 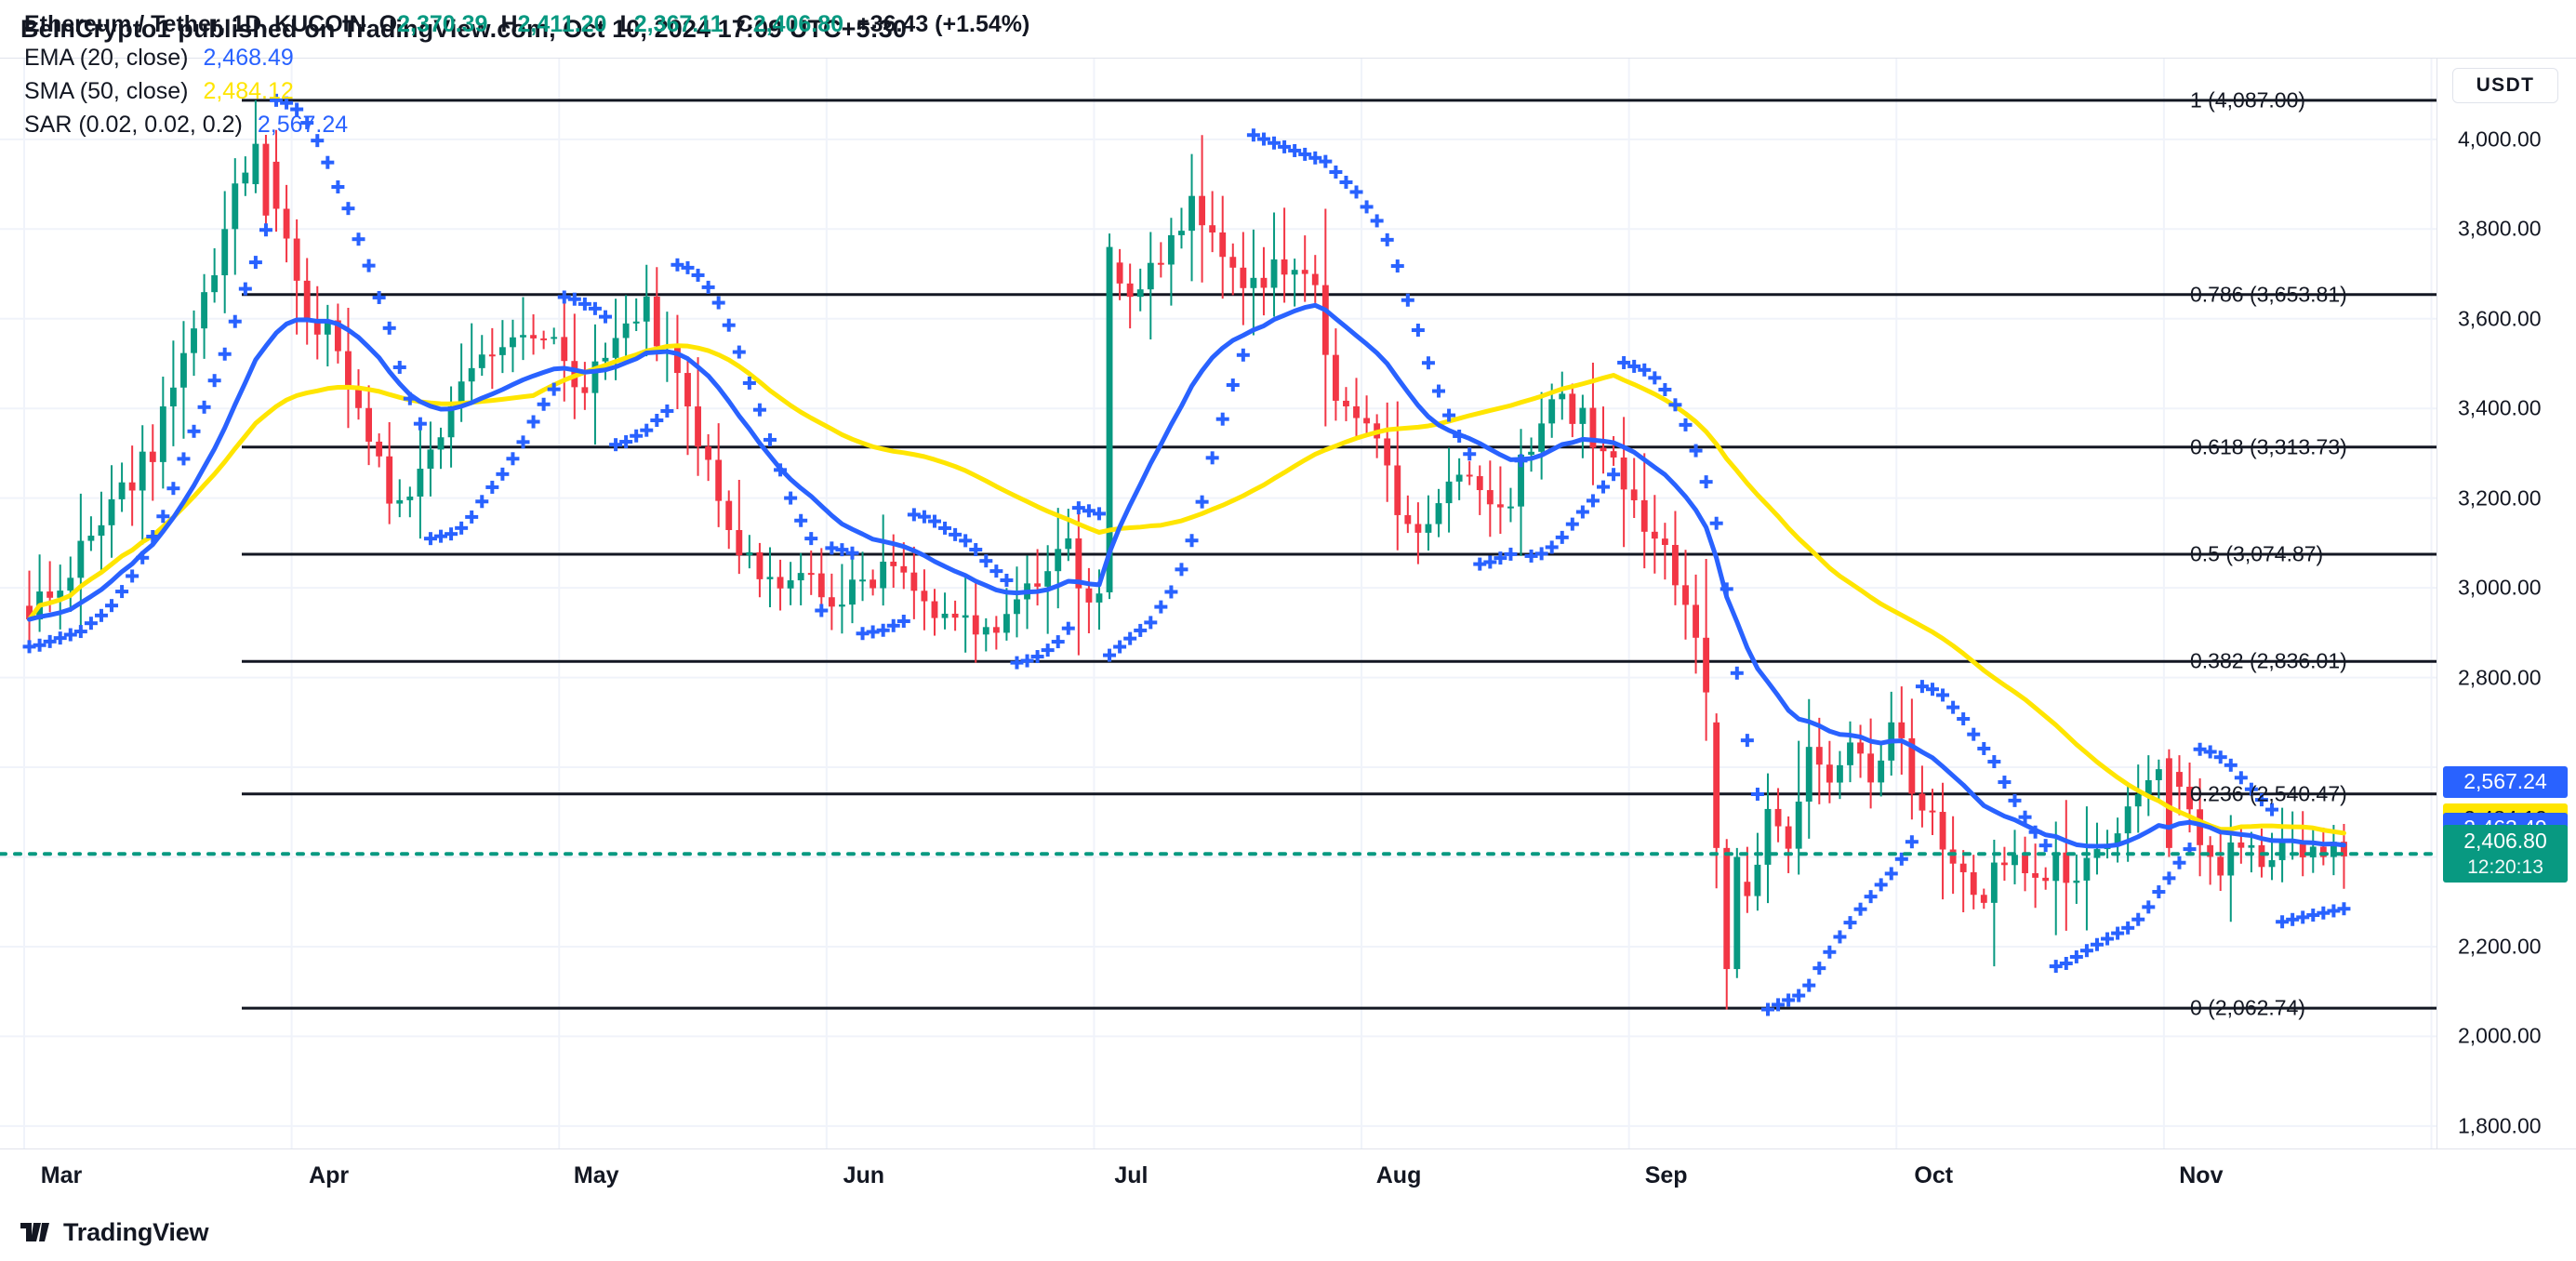 What do you see at coordinates (1288, 1232) in the screenshot?
I see `footer-bar: TradingView` at bounding box center [1288, 1232].